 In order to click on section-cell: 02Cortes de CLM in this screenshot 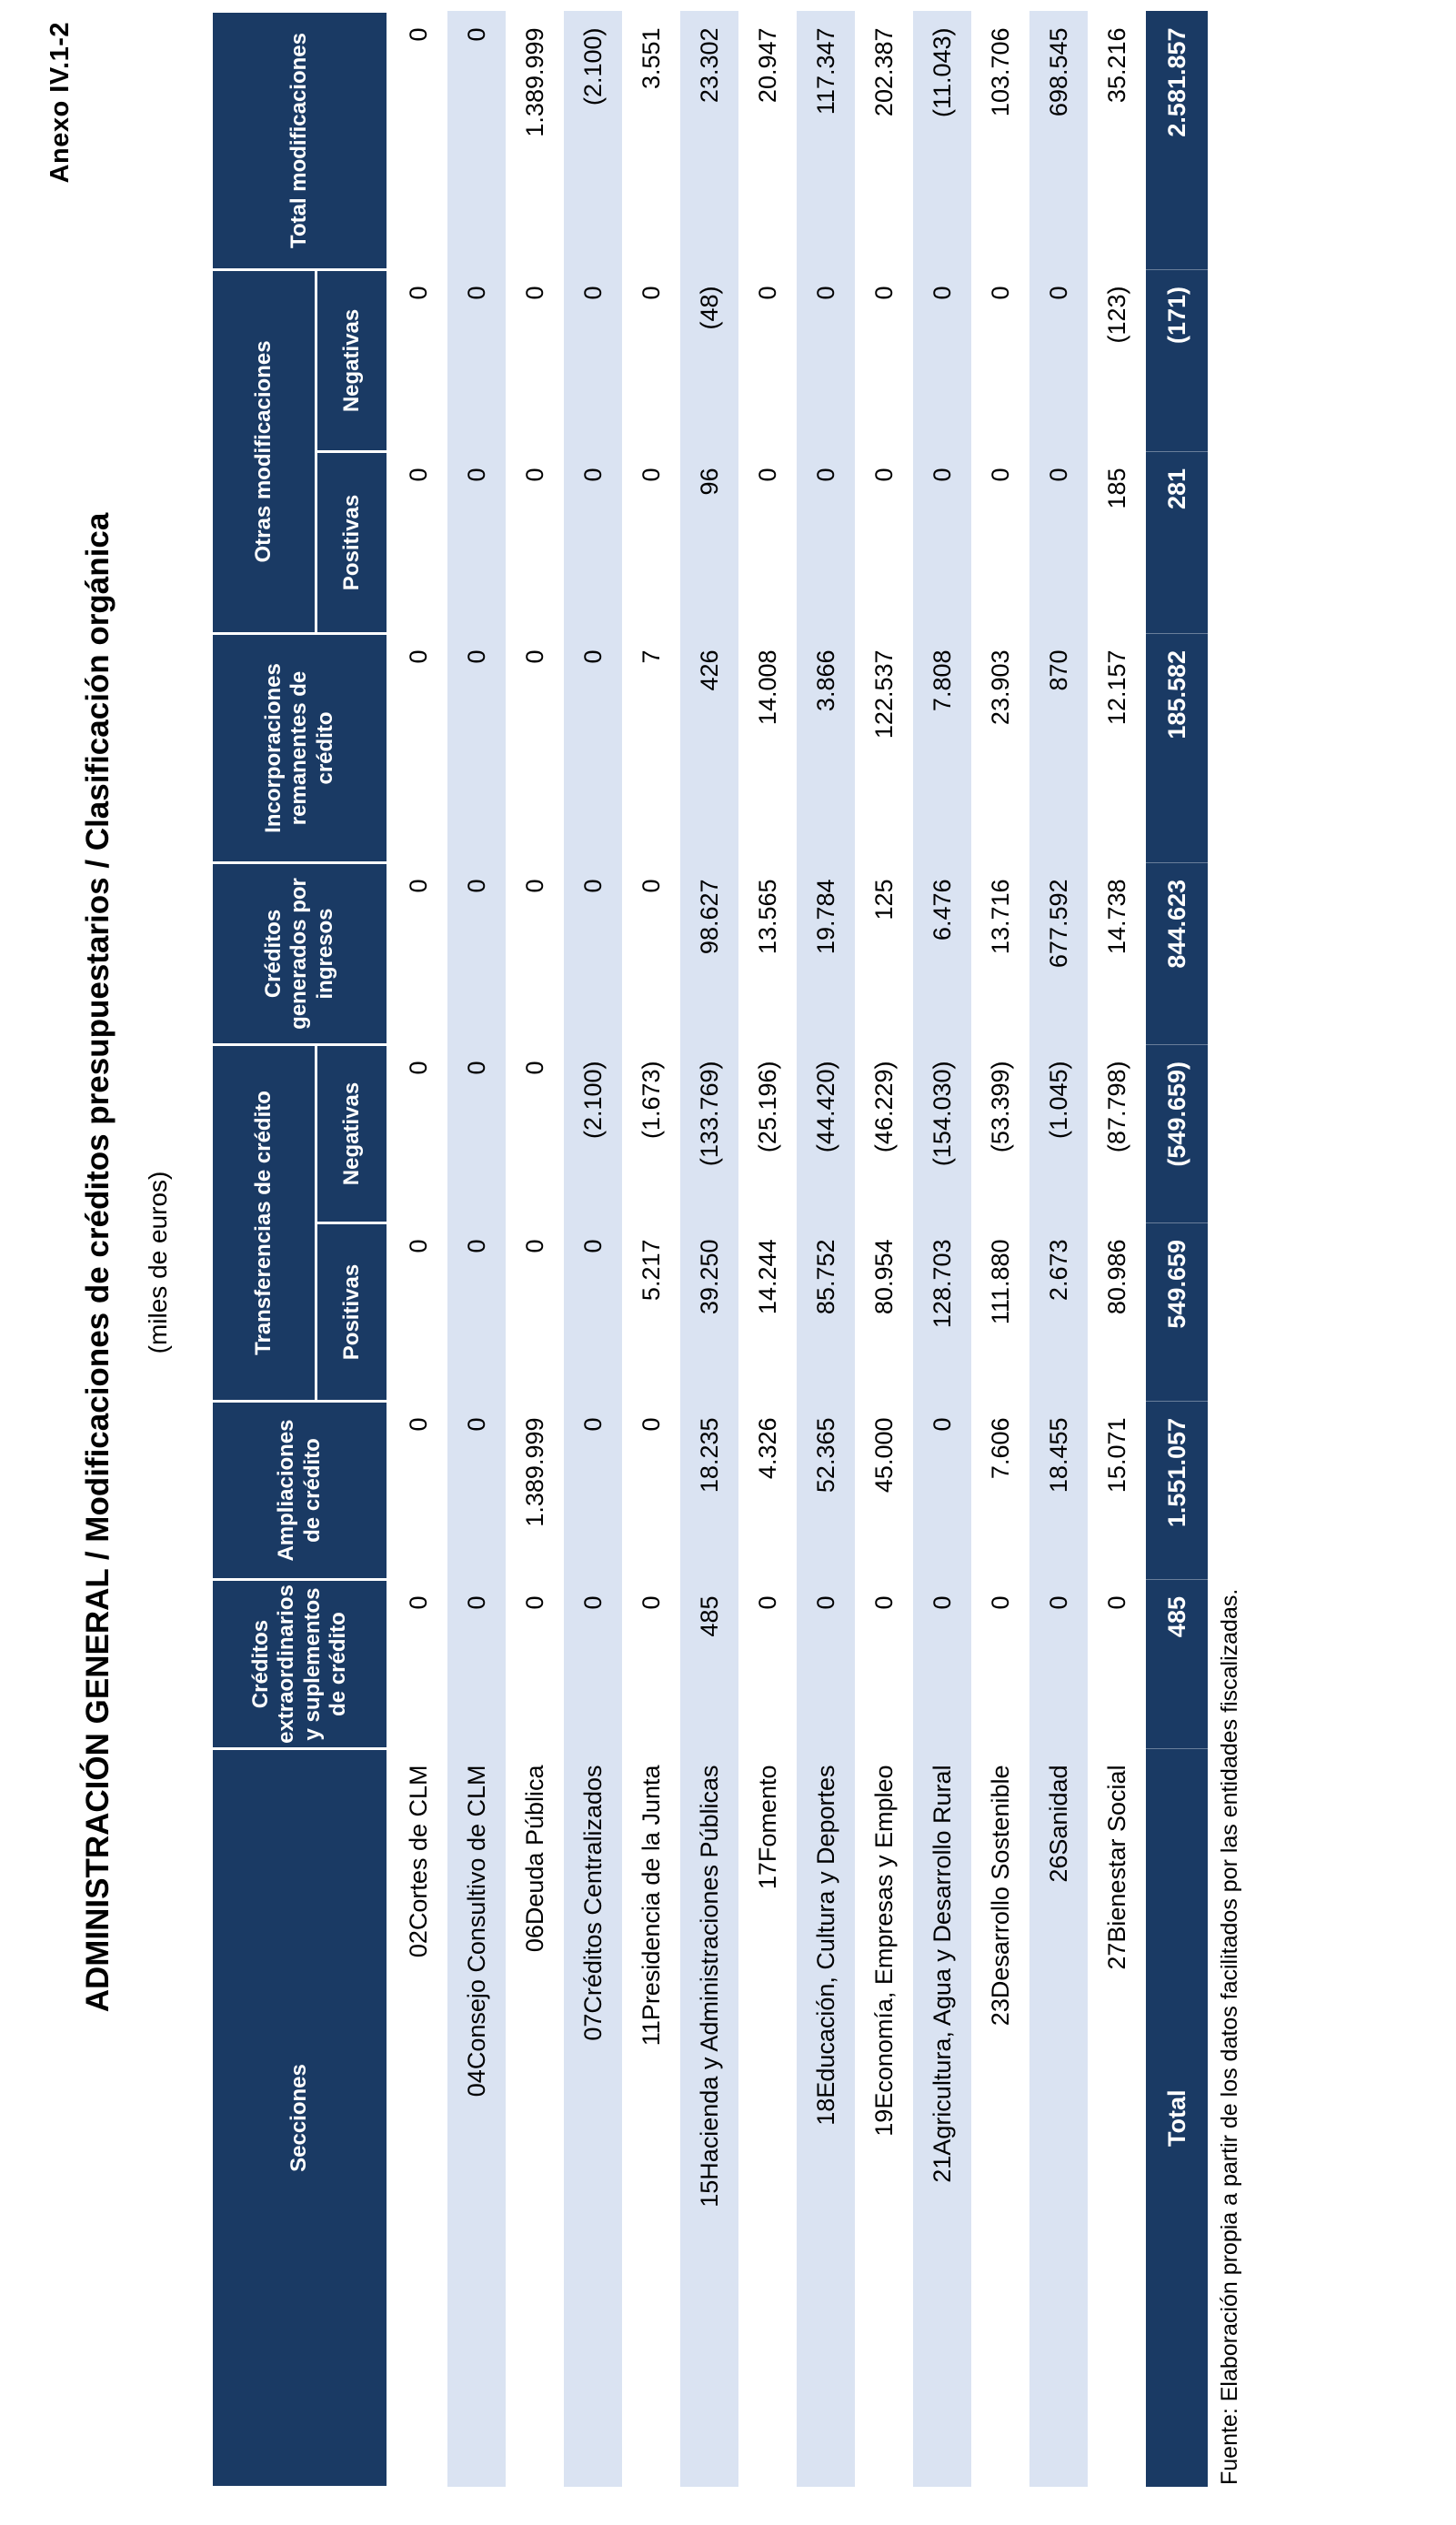, I will do `click(418, 2118)`.